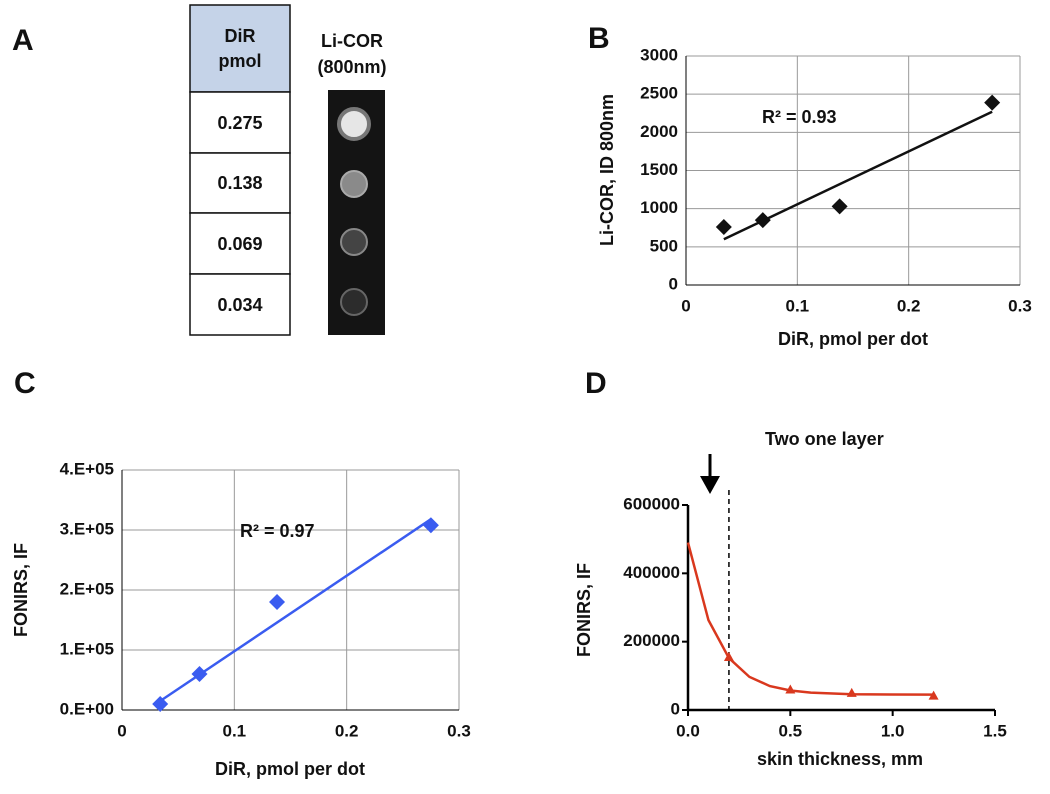  I want to click on y-tick-label: 200000, so click(651, 640).